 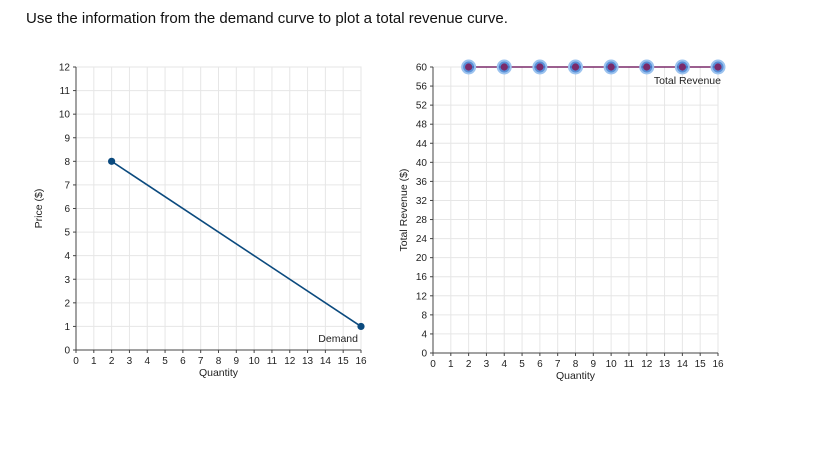 I want to click on y-tick-label: 1, so click(x=67, y=327).